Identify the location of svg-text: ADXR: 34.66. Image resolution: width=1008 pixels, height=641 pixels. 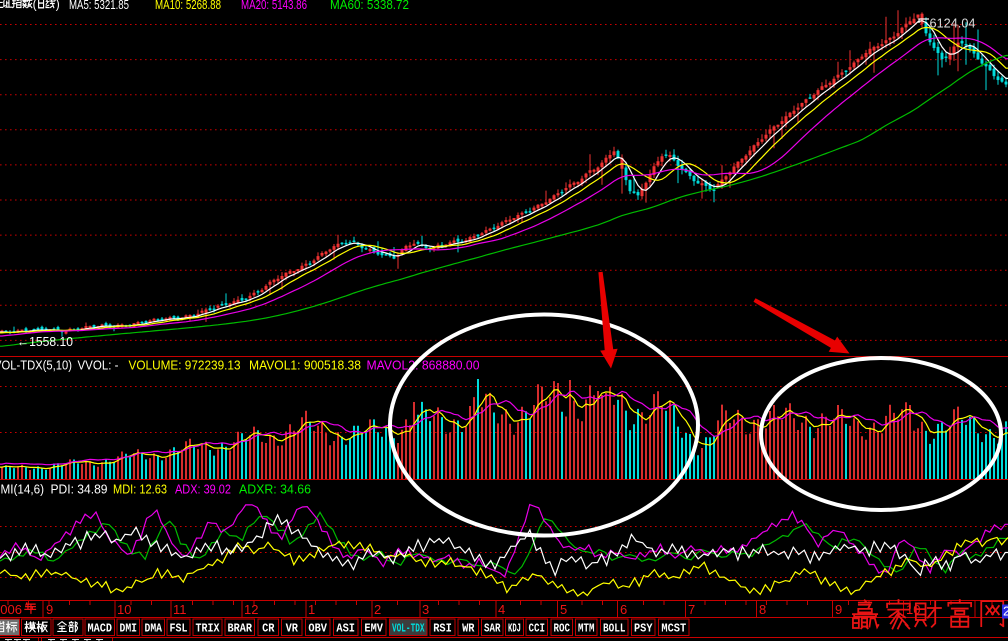
(275, 489).